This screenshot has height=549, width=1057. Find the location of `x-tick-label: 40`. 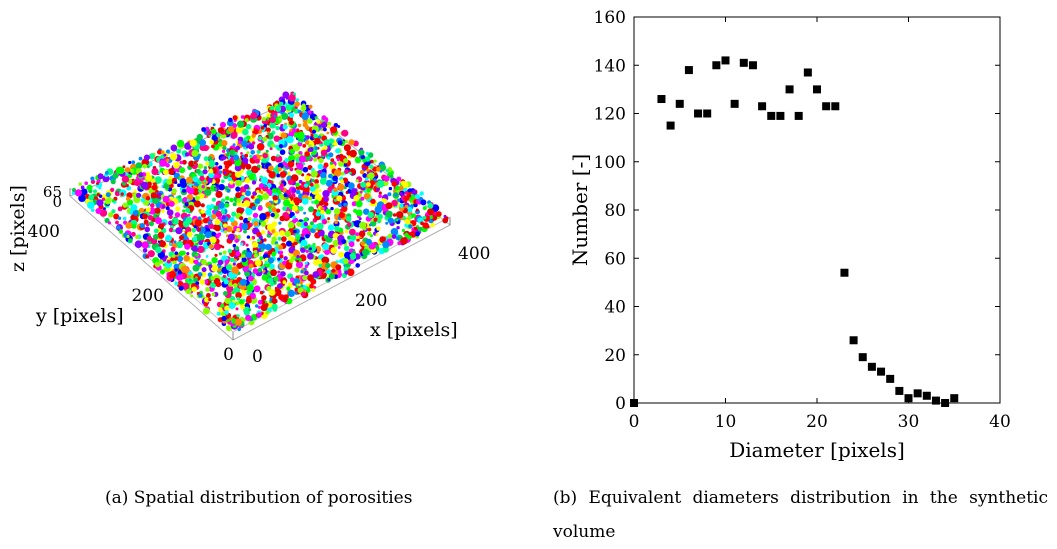

x-tick-label: 40 is located at coordinates (1000, 422).